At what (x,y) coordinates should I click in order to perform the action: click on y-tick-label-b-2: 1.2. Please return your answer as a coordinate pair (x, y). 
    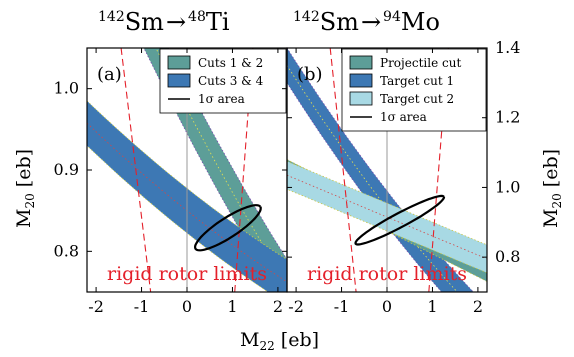
    Looking at the image, I should click on (507, 117).